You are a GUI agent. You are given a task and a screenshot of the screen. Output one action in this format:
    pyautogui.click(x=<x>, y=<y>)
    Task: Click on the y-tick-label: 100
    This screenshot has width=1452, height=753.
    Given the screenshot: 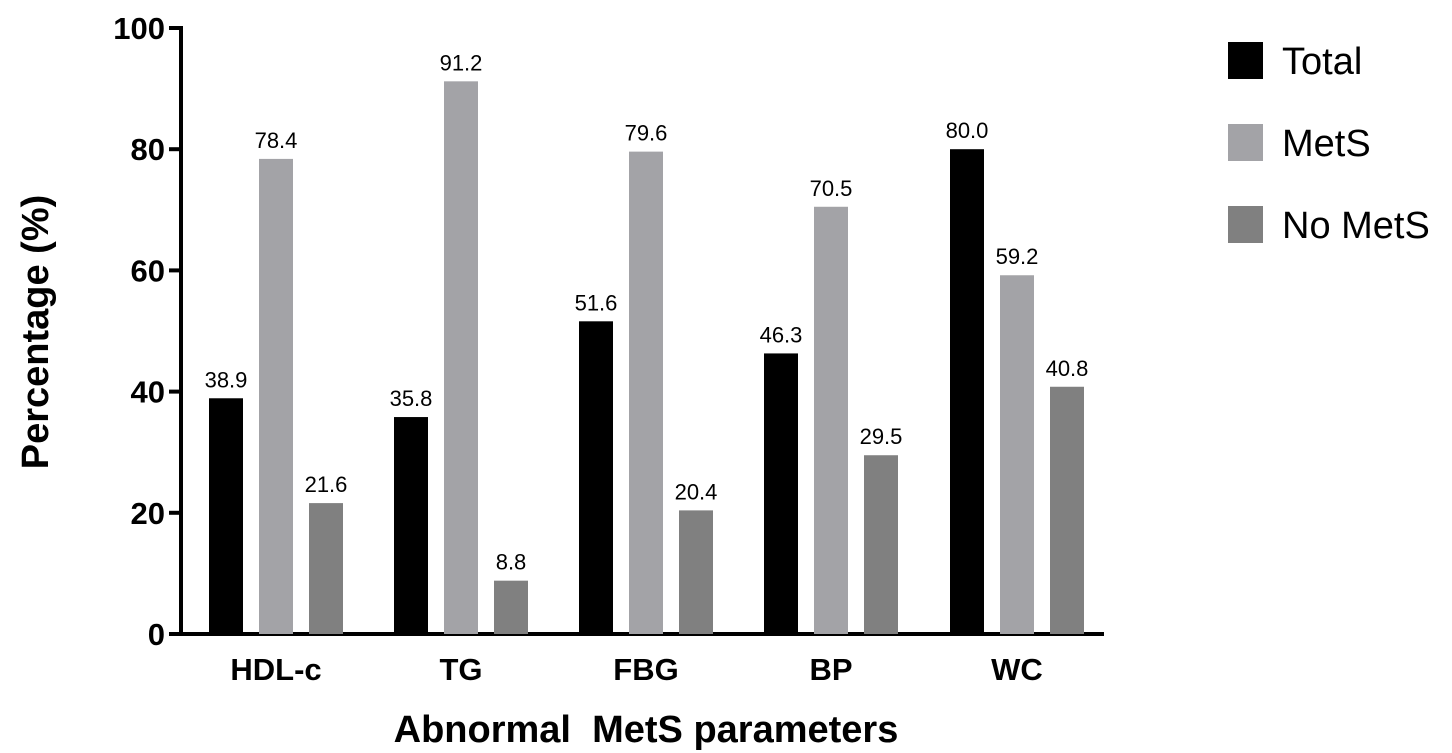 What is the action you would take?
    pyautogui.click(x=139, y=28)
    